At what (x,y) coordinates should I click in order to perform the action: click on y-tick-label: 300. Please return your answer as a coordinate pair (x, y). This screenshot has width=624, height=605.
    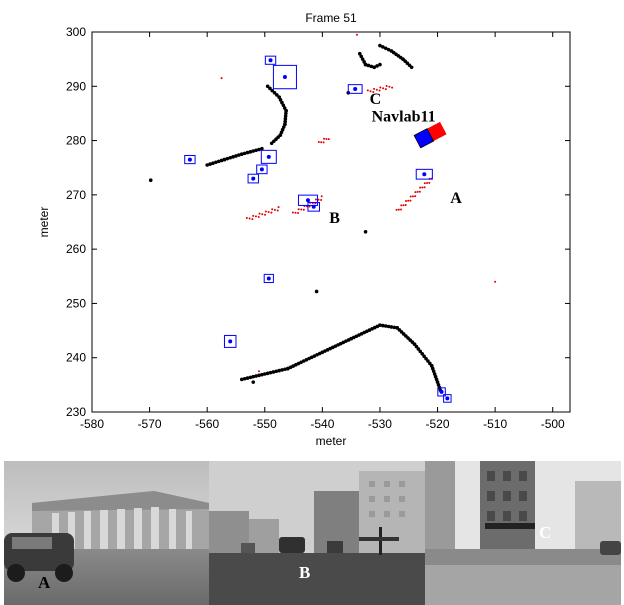
    Looking at the image, I should click on (76, 32).